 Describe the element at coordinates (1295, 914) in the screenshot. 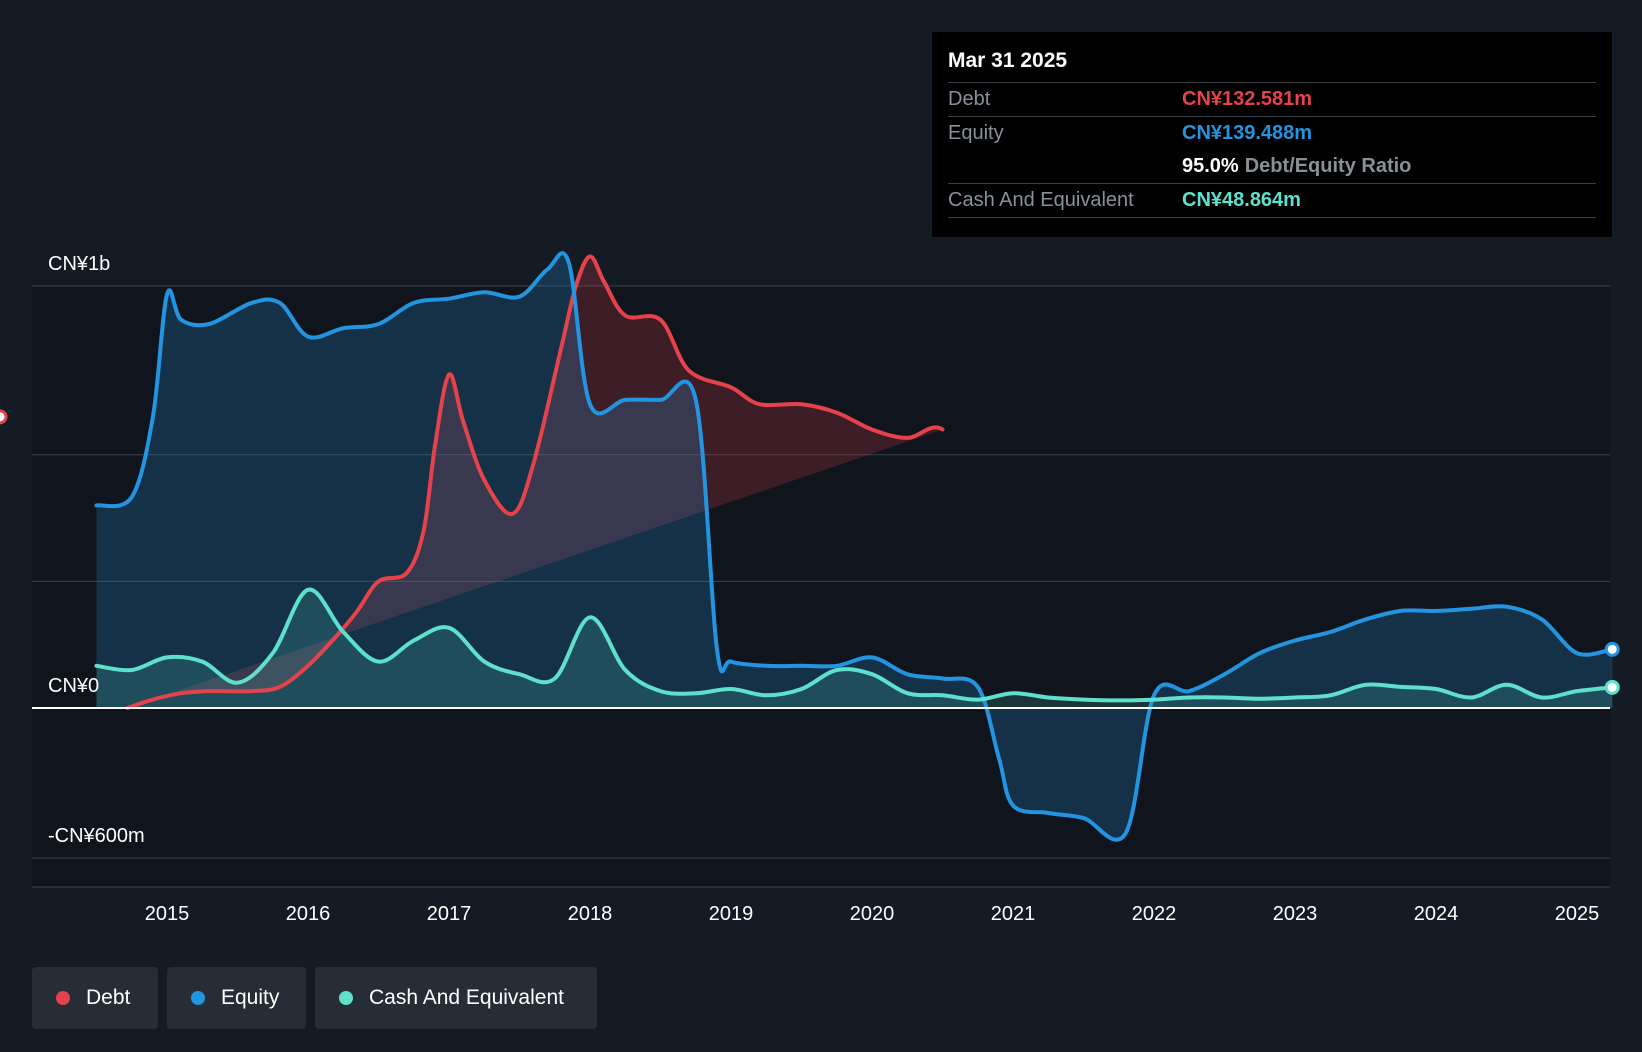

I see `x-tick-label: 2023` at that location.